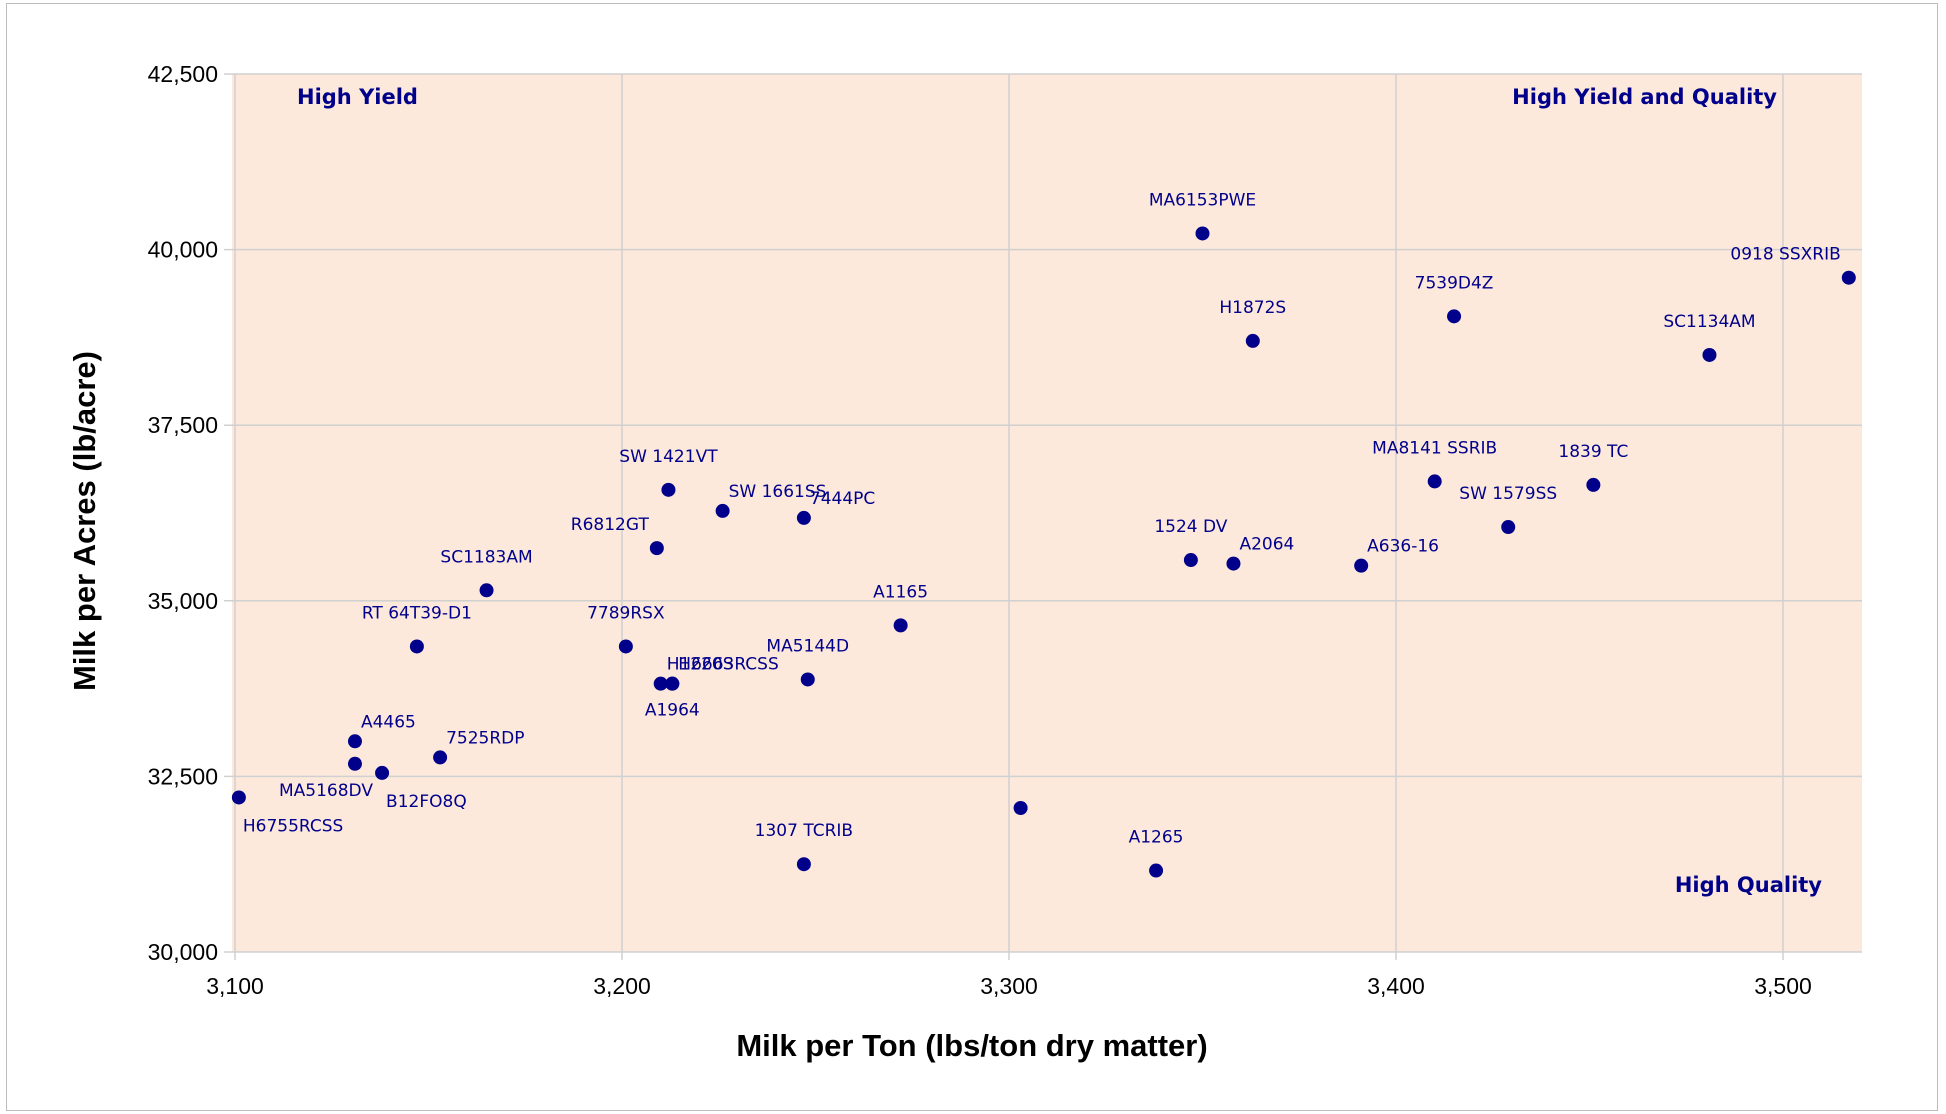  Describe the element at coordinates (971, 1045) in the screenshot. I see `x-axis-title: Milk per Ton (lbs/ton dry matter)` at that location.